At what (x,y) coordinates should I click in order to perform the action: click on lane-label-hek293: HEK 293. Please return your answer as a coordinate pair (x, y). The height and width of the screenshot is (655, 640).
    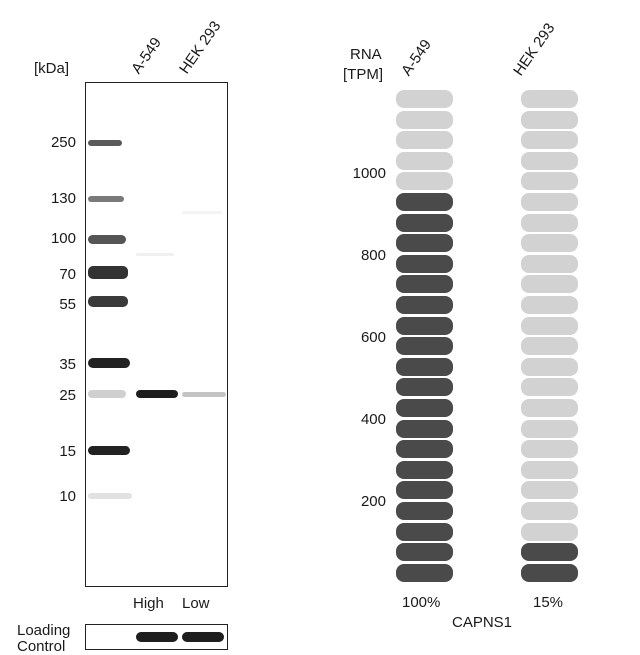
    Looking at the image, I should click on (200, 47).